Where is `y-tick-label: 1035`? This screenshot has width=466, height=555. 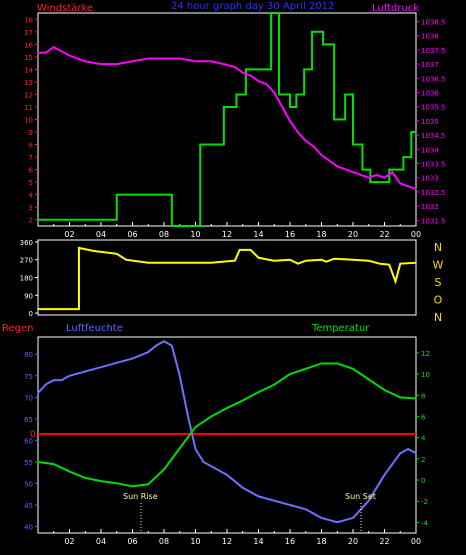 y-tick-label: 1035 is located at coordinates (430, 122).